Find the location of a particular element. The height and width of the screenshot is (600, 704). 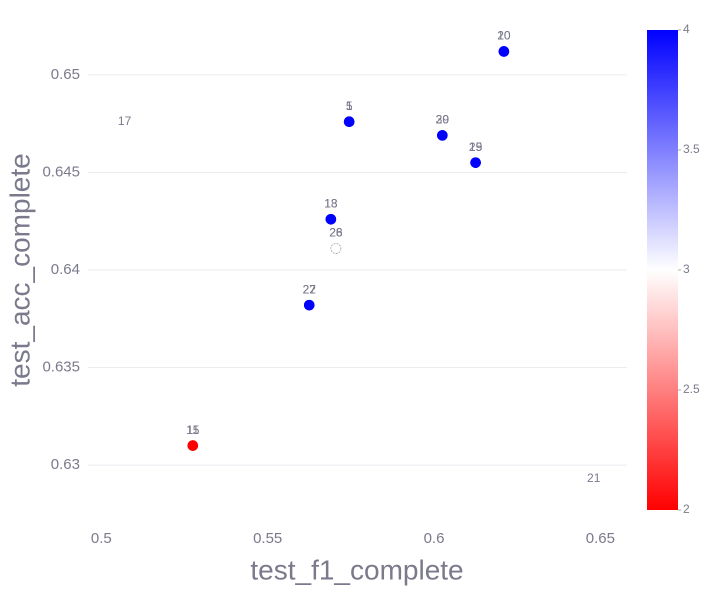

point-label: 20 is located at coordinates (504, 36).